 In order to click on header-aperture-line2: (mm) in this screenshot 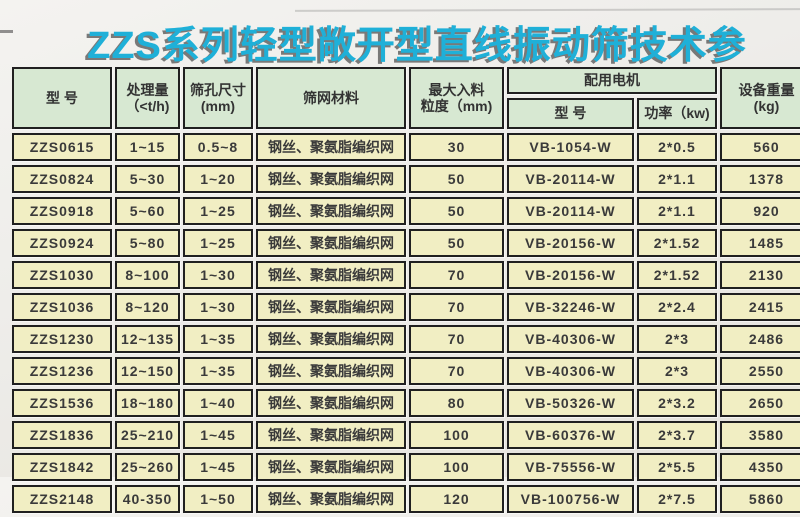, I will do `click(218, 106)`.